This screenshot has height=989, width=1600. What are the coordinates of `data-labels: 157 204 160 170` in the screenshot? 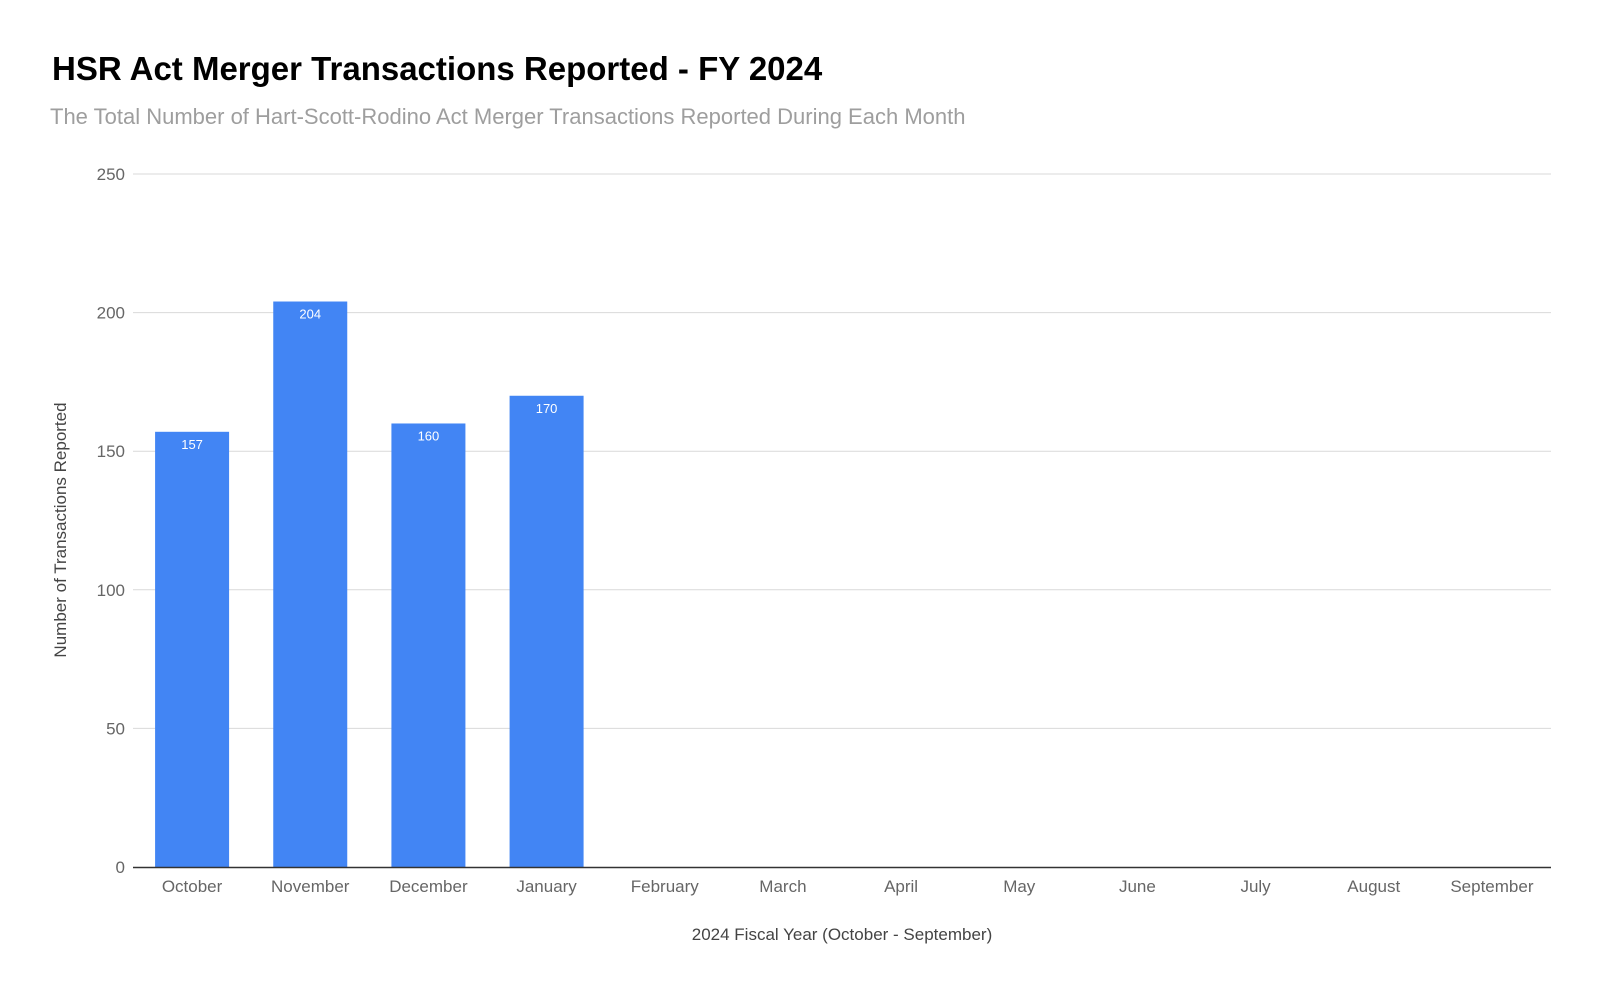 It's located at (369, 379).